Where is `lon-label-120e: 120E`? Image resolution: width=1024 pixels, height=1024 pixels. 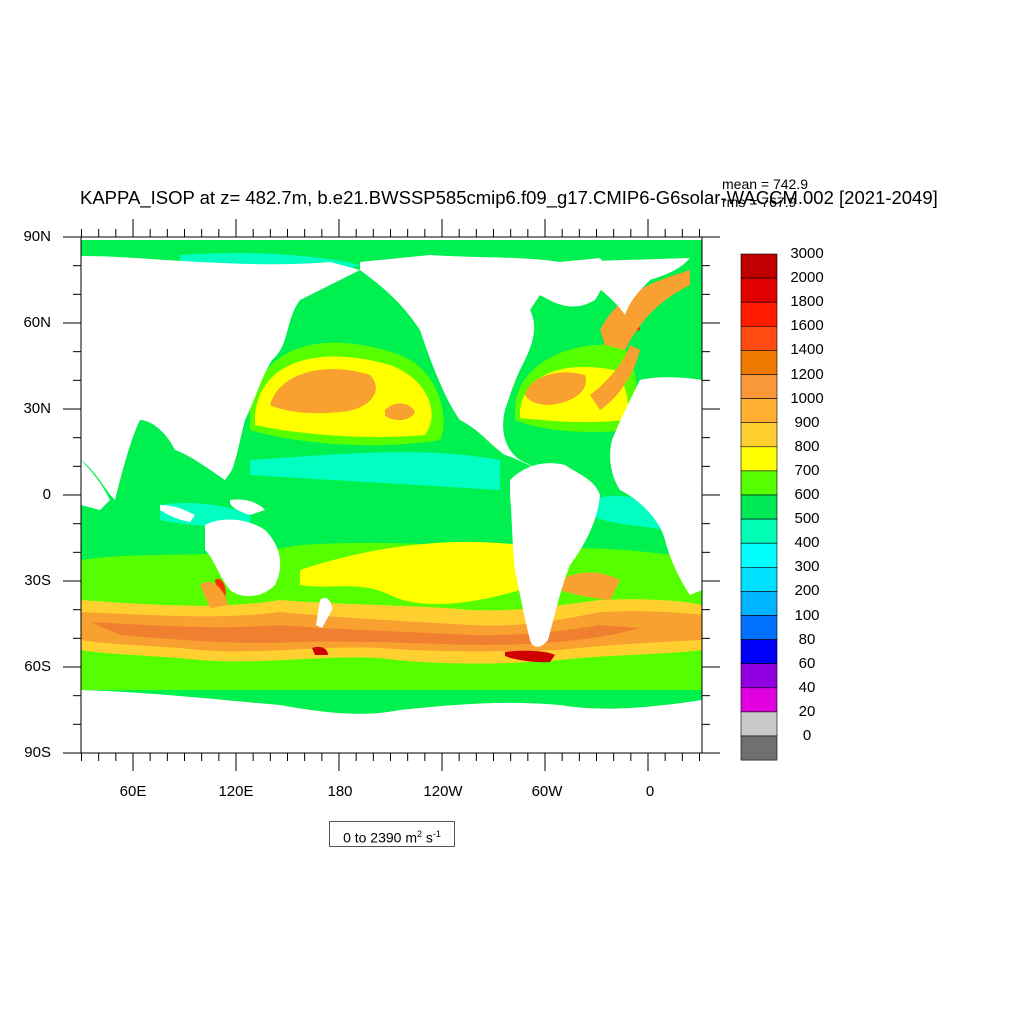 lon-label-120e: 120E is located at coordinates (236, 791).